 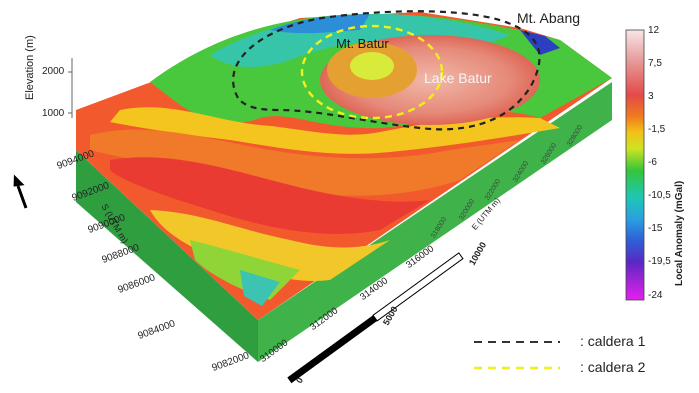 What do you see at coordinates (659, 195) in the screenshot?
I see `colorbar-tick: -10,5` at bounding box center [659, 195].